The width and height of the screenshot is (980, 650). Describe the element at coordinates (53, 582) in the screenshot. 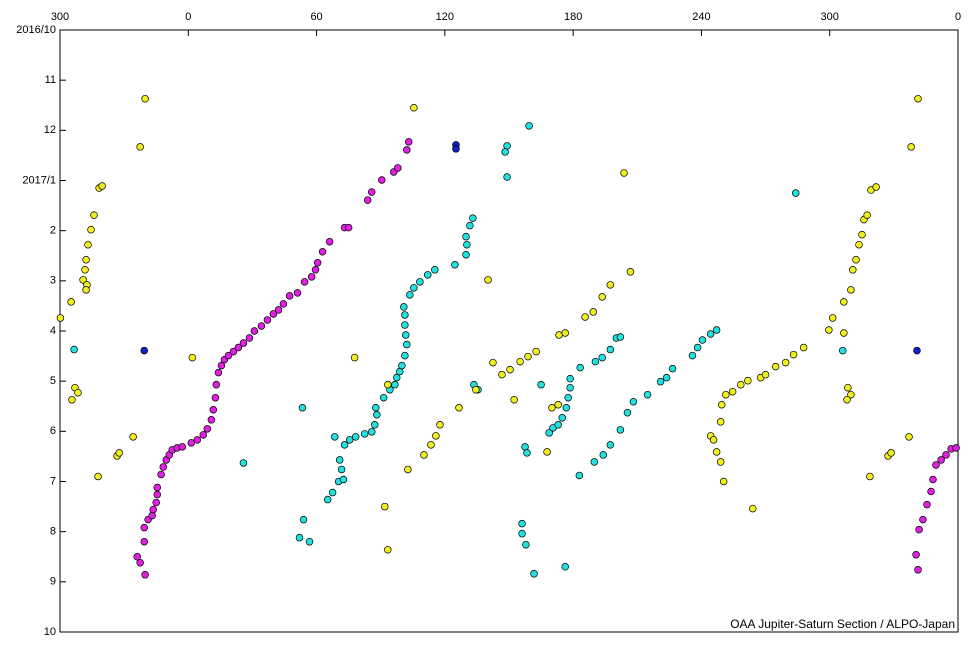

I see `y-tick-label: 9` at that location.